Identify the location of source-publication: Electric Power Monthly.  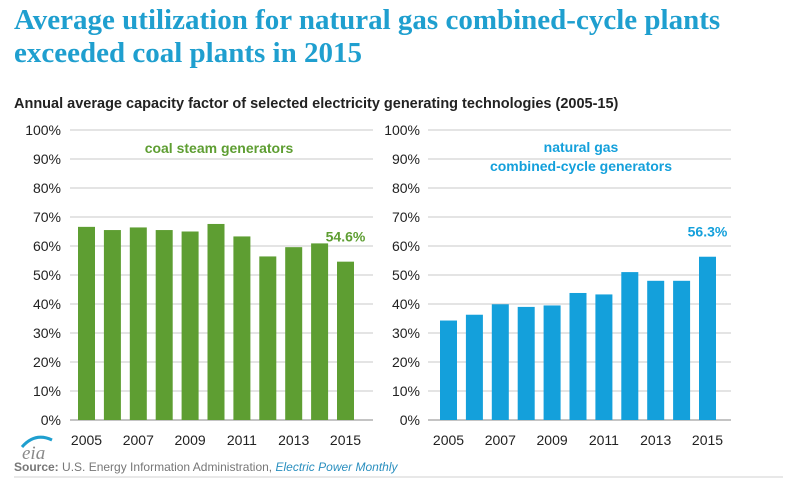
(336, 467).